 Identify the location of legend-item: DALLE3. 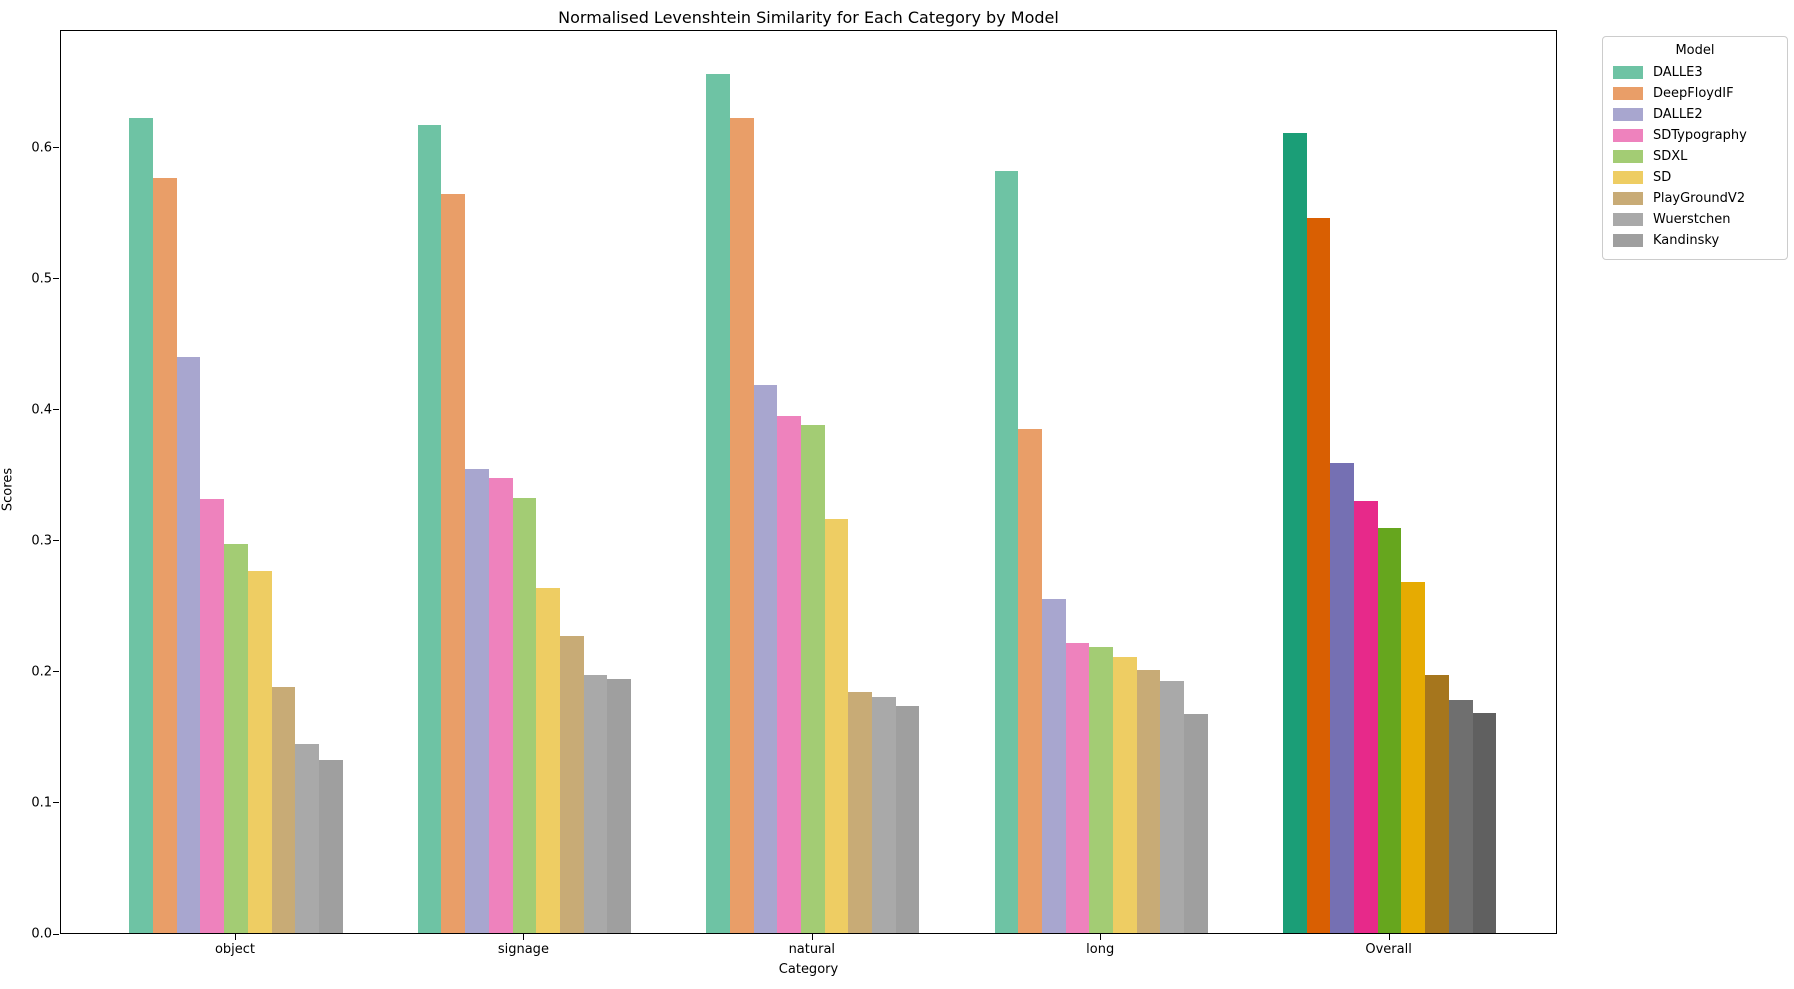
(1695, 72).